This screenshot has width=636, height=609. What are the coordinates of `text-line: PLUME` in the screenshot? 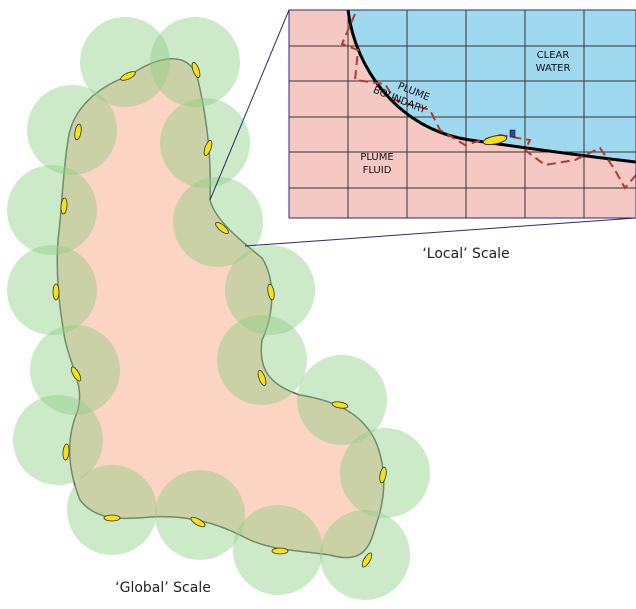 It's located at (376, 157).